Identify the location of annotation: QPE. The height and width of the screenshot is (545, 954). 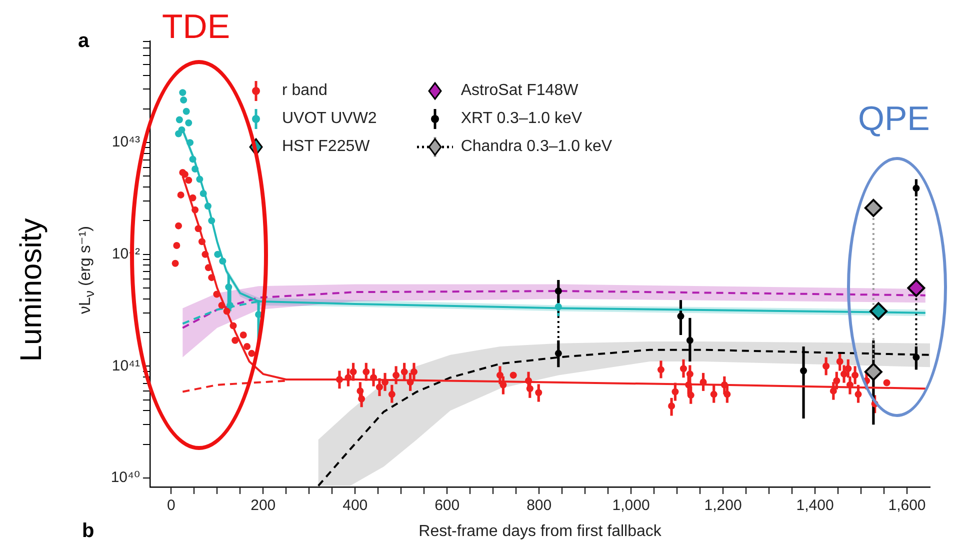
(894, 119).